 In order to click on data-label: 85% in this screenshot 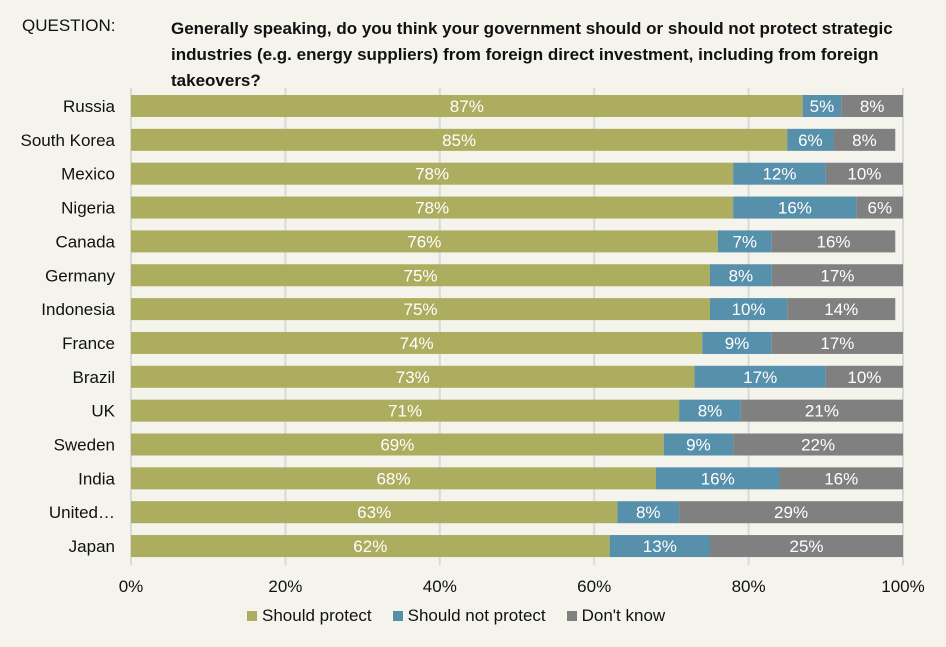, I will do `click(459, 140)`.